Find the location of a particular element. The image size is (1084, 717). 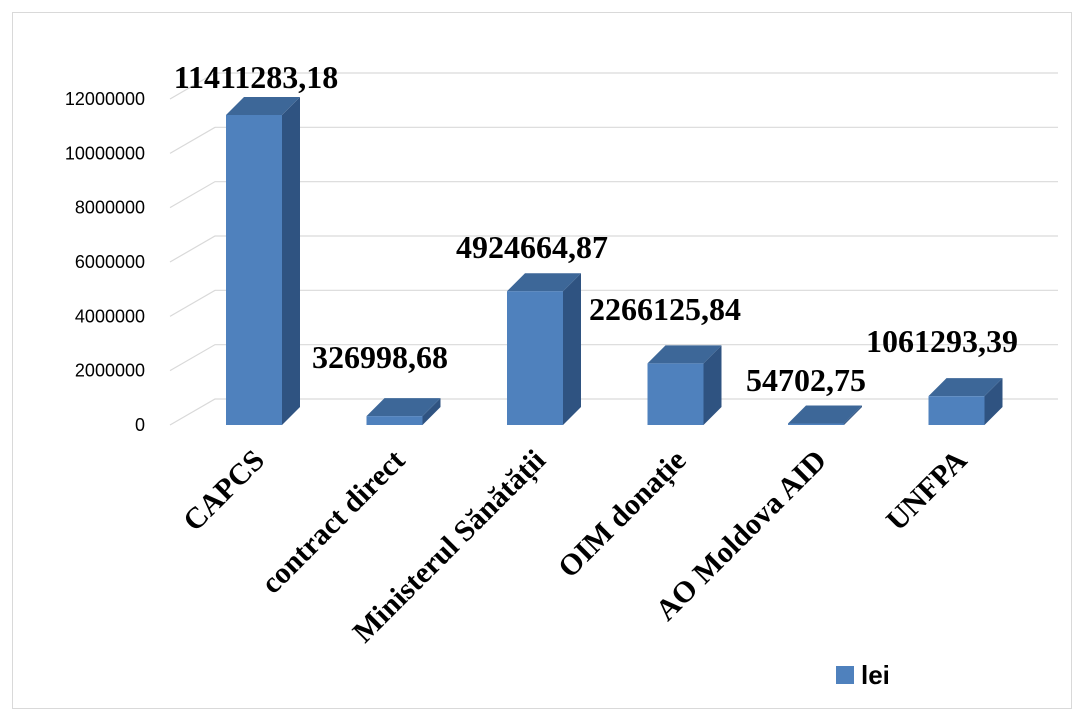

y-tick-label: 2000000 is located at coordinates (110, 371).